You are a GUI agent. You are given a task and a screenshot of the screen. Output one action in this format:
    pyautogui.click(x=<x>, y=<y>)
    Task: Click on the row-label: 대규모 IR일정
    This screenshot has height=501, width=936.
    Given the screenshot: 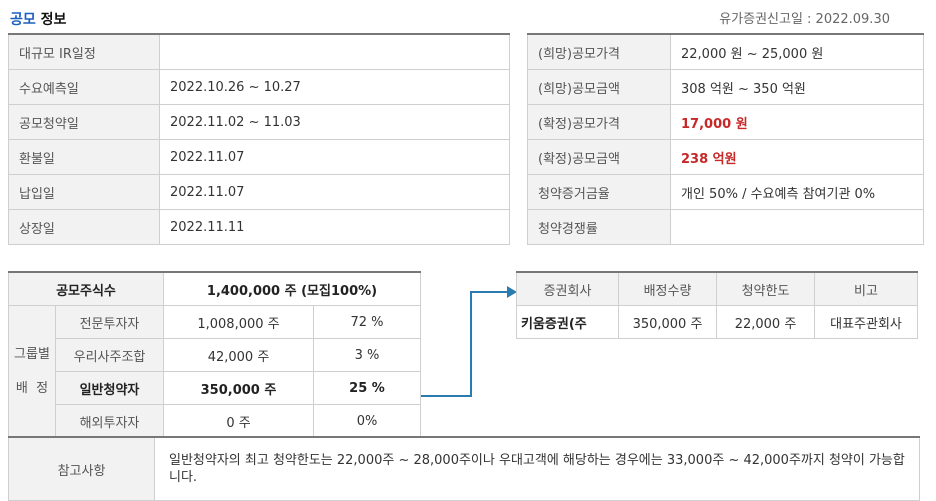 What is the action you would take?
    pyautogui.click(x=84, y=51)
    